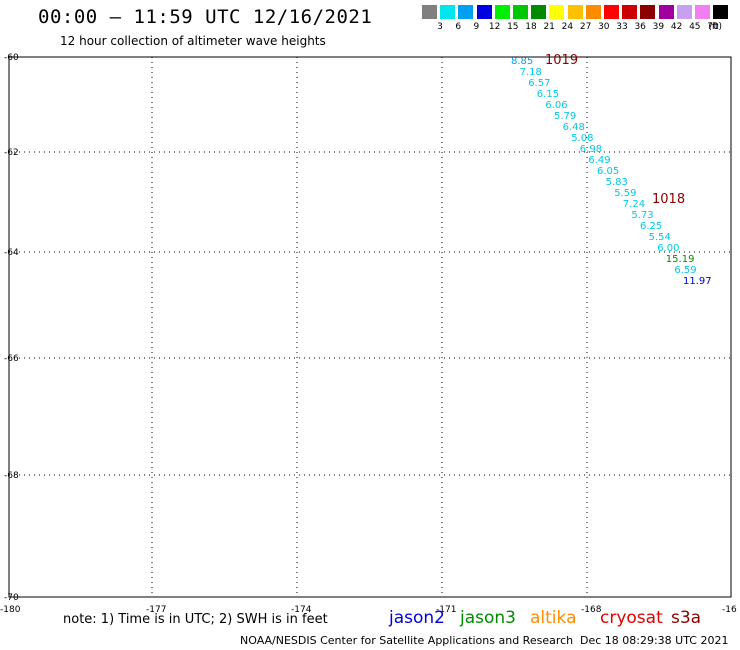 The image size is (740, 650). I want to click on legend-label: 15, so click(513, 27).